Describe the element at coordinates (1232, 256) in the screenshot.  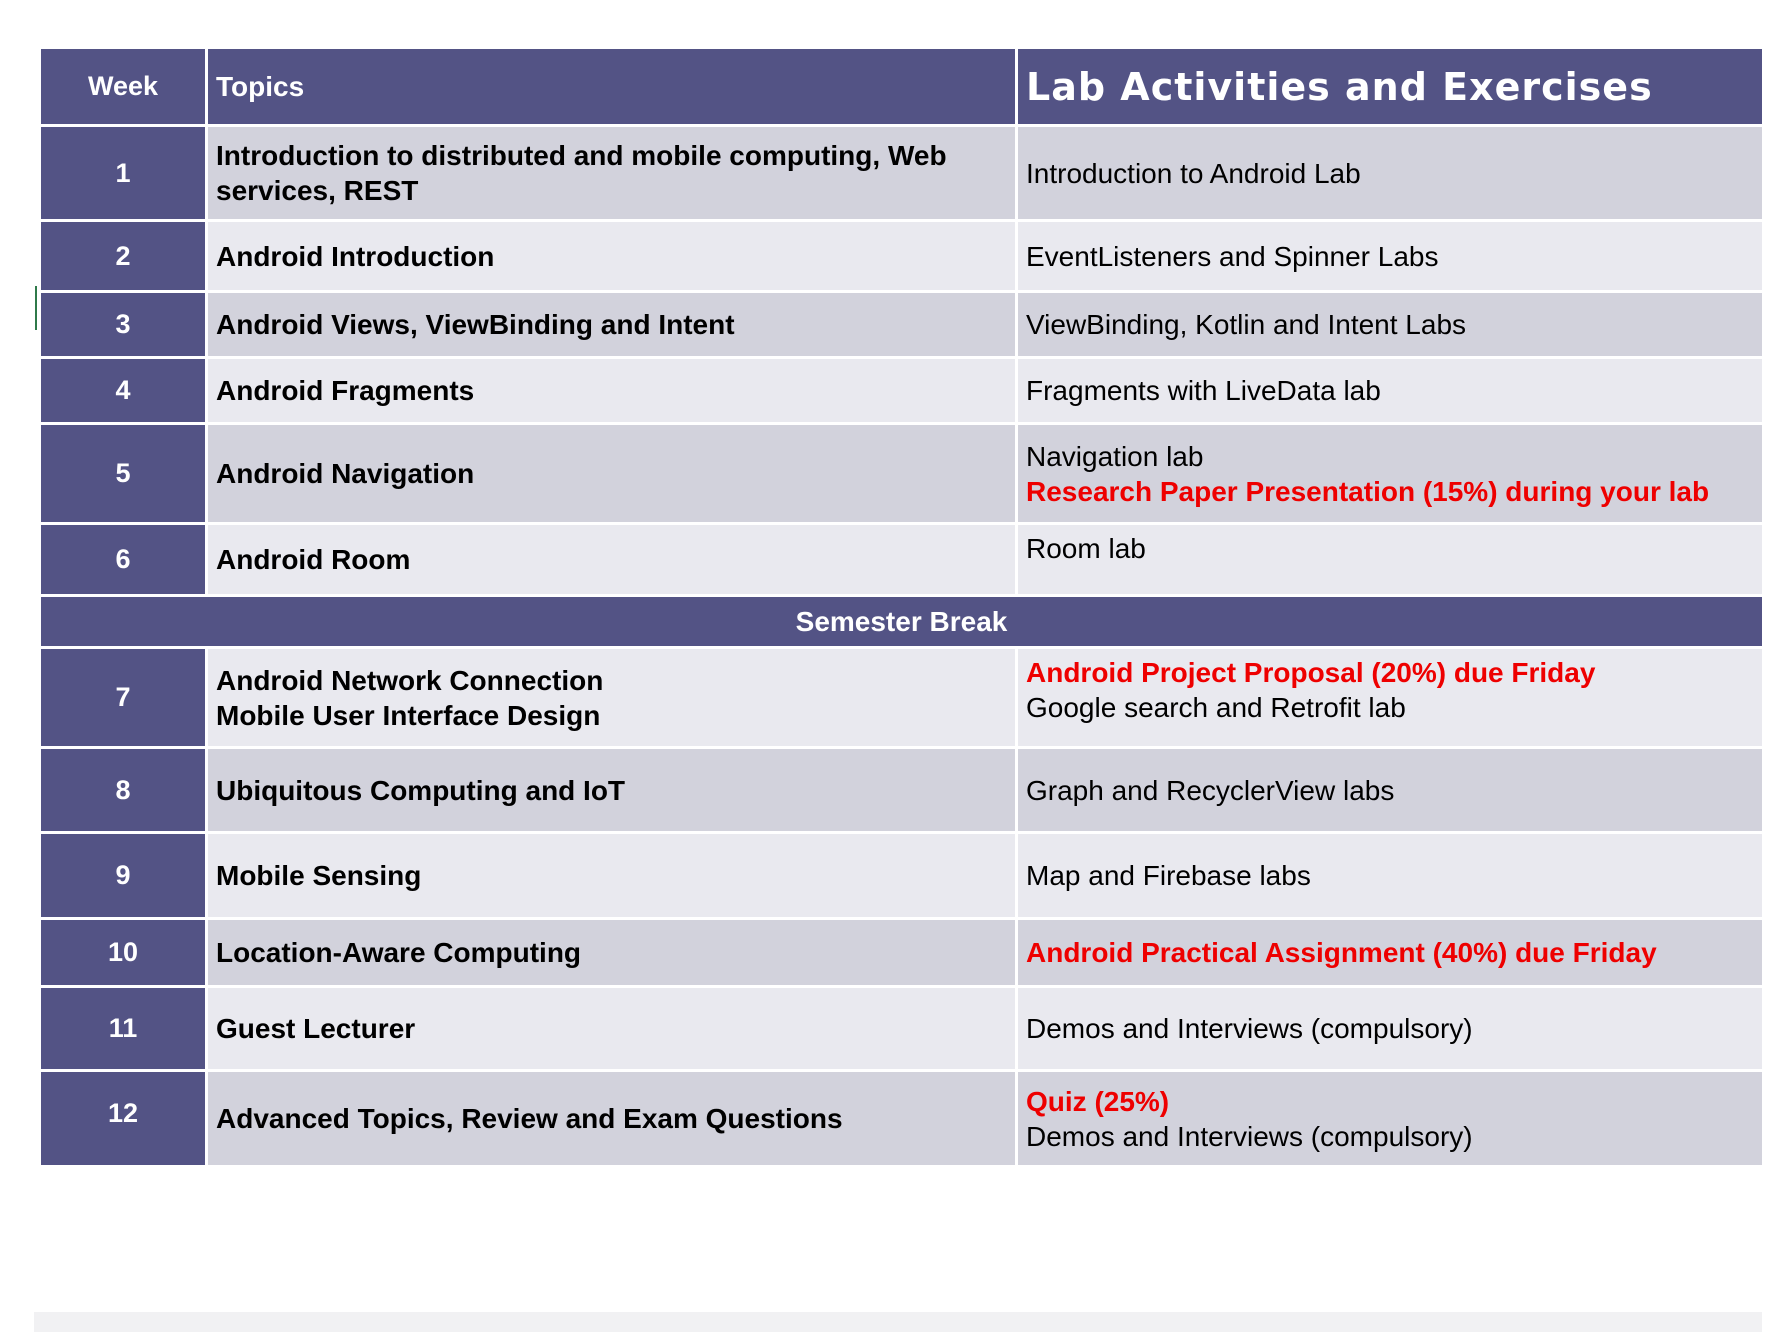
I see `lab-line: EventListeners and Spinner Labs` at that location.